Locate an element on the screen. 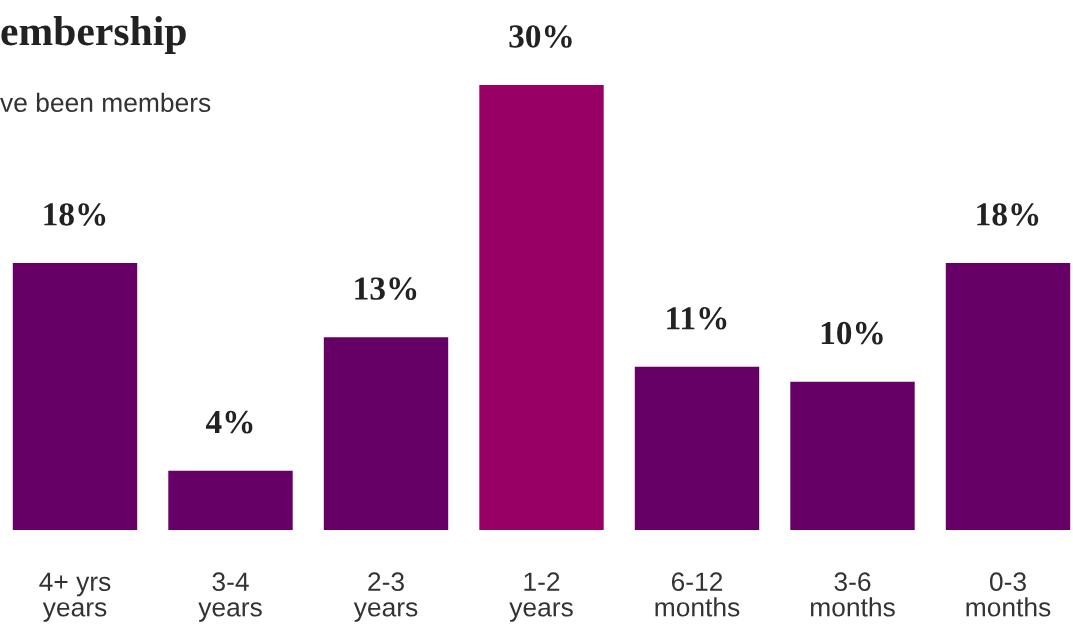 The height and width of the screenshot is (638, 1073). x-tick-label: 0-3 months is located at coordinates (1008, 594).